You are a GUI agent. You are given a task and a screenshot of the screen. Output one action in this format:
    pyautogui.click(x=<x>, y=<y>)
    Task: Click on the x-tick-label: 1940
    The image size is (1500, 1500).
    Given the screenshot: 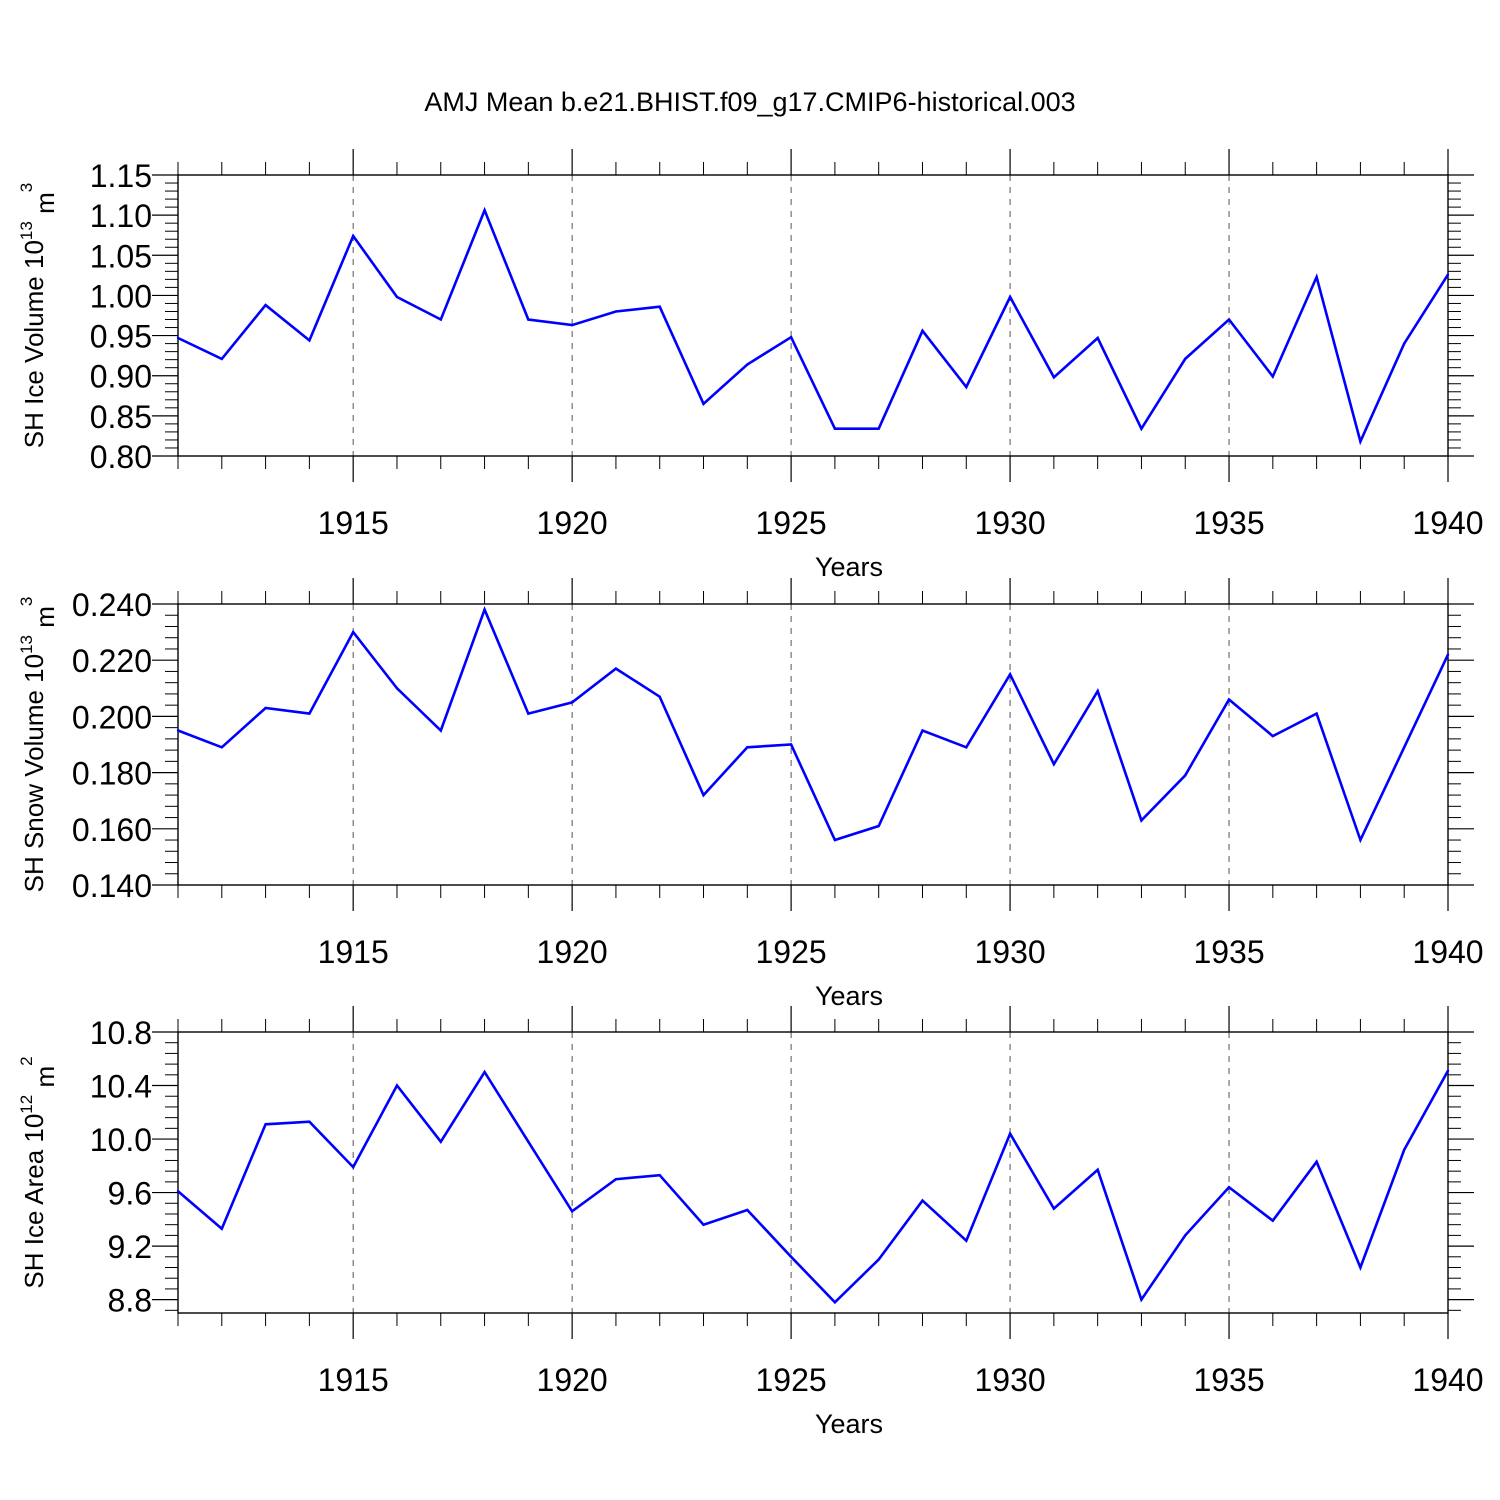 What is the action you would take?
    pyautogui.click(x=1447, y=952)
    